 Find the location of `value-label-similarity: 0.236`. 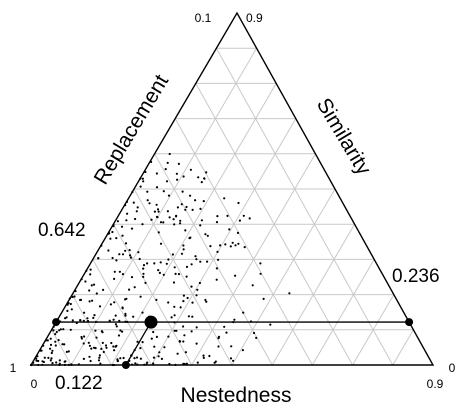

value-label-similarity: 0.236 is located at coordinates (416, 276).